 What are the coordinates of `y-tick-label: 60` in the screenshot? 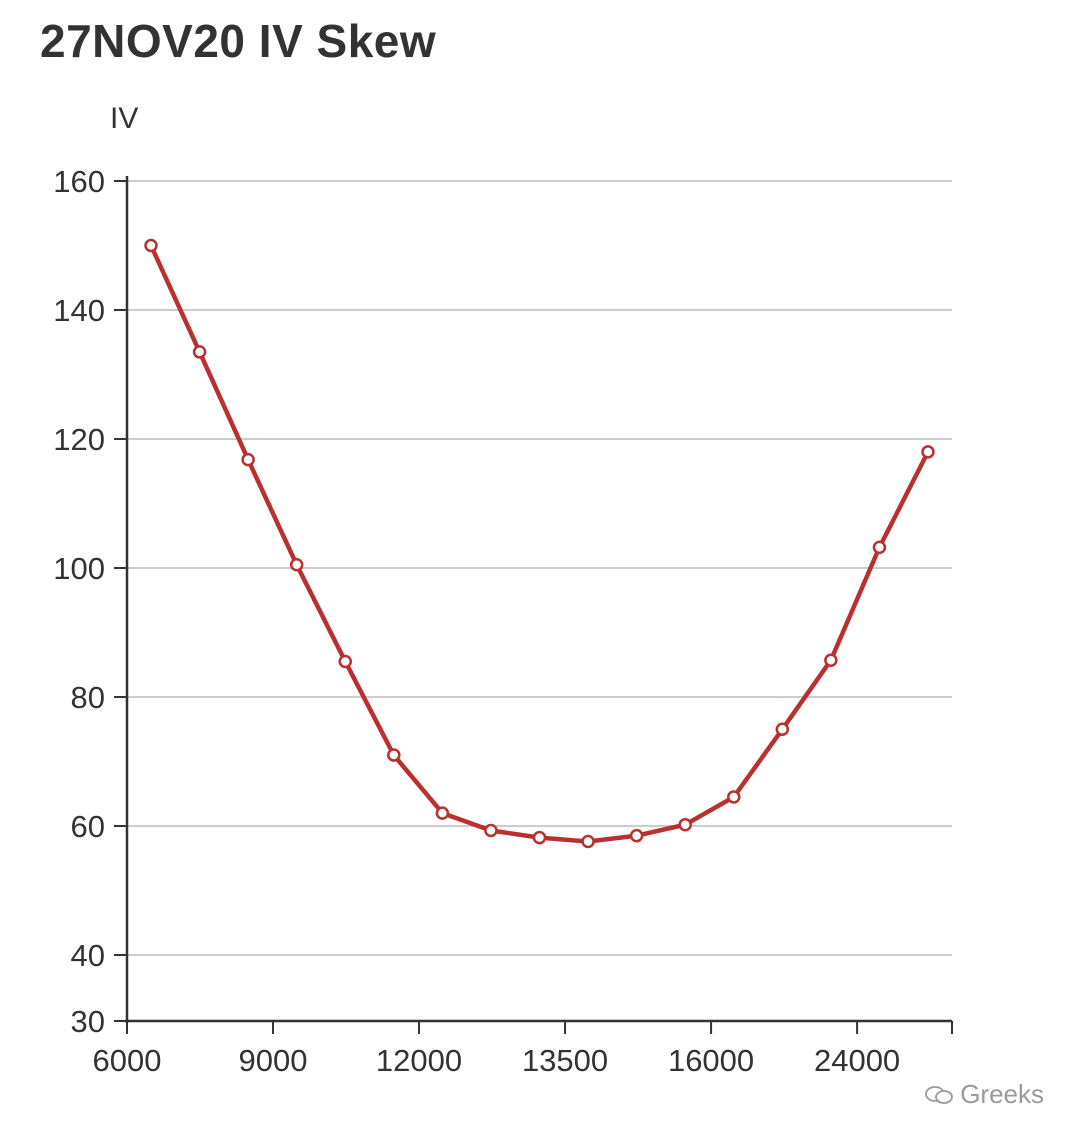 It's located at (88, 826).